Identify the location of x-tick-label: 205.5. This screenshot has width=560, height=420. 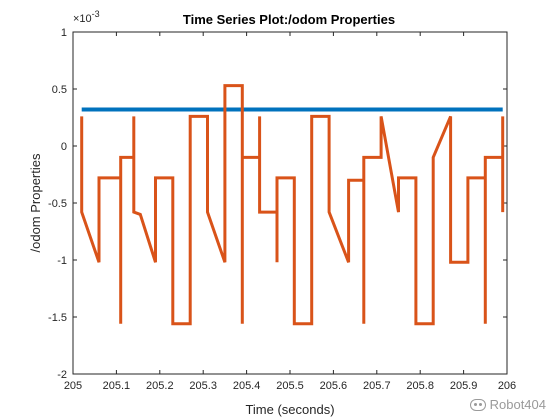
(290, 386).